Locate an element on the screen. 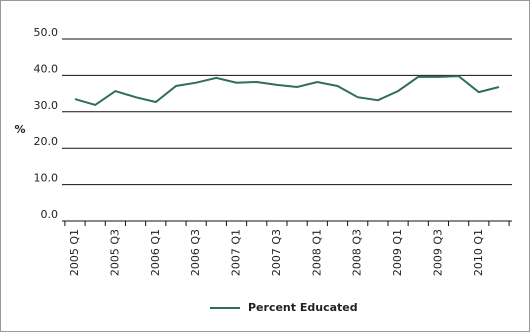  x-tick-label: 2009 Q3 is located at coordinates (437, 252).